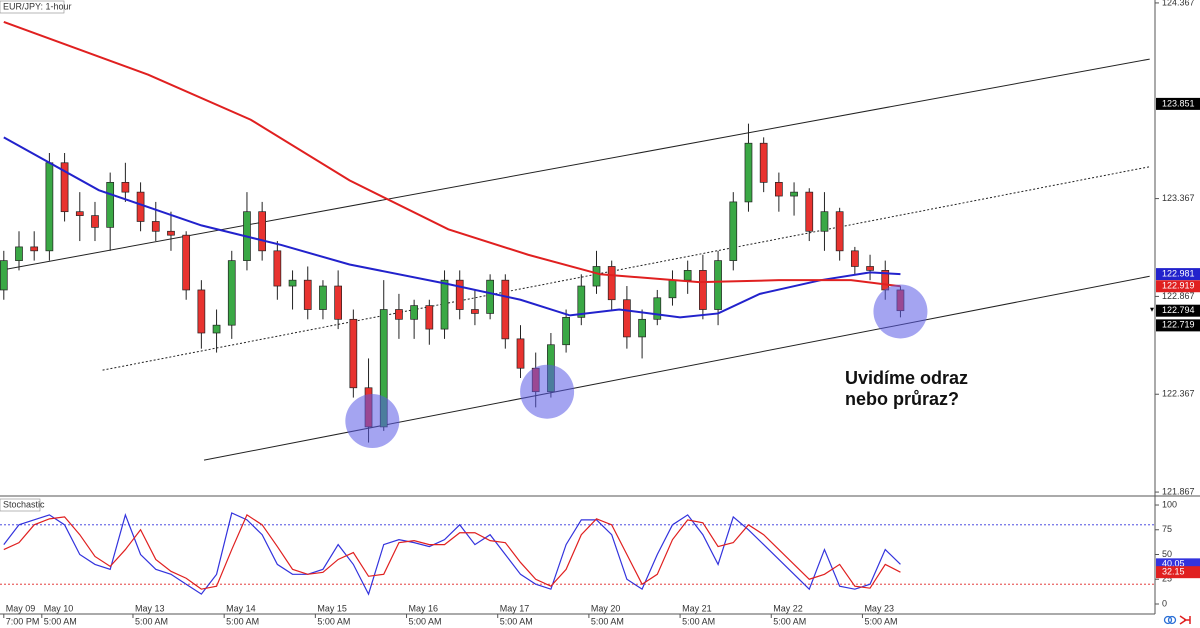 Image resolution: width=1200 pixels, height=628 pixels. I want to click on price-marker-label: 122.719, so click(1178, 325).